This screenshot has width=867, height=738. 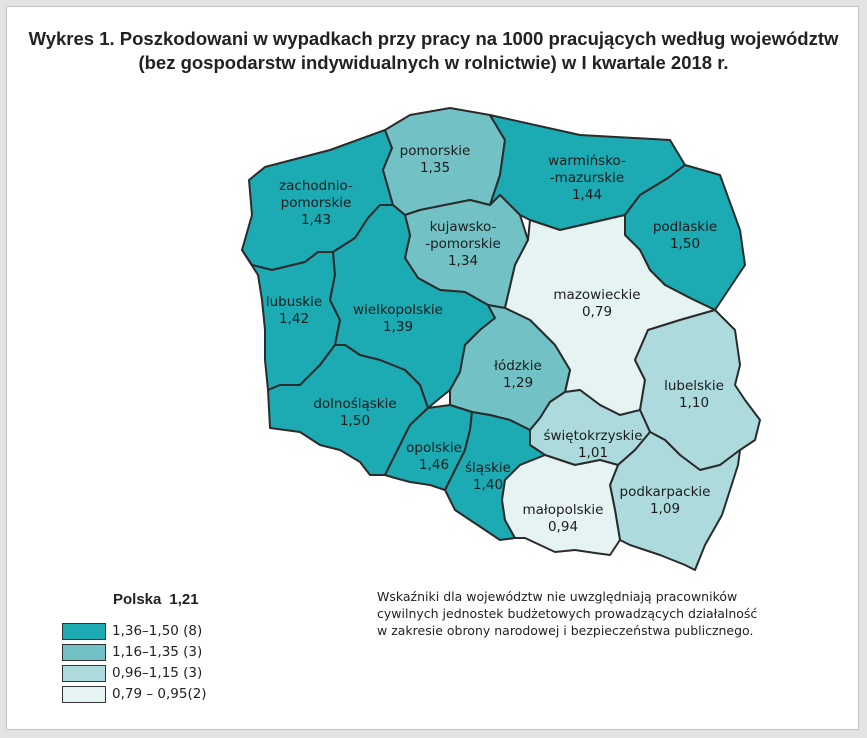 I want to click on region-value: 1,10, so click(x=694, y=403).